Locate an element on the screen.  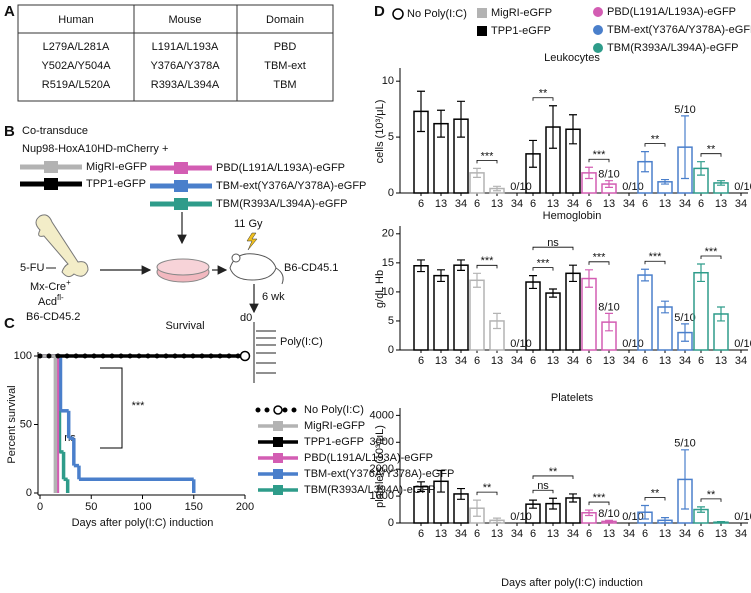
chart-title: Survival is located at coordinates (184, 326).